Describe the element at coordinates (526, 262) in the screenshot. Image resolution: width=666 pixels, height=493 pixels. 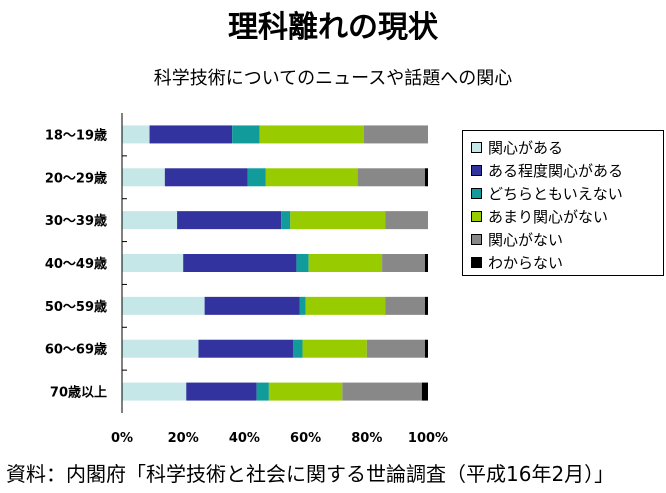
I see `legend-label: わからない` at that location.